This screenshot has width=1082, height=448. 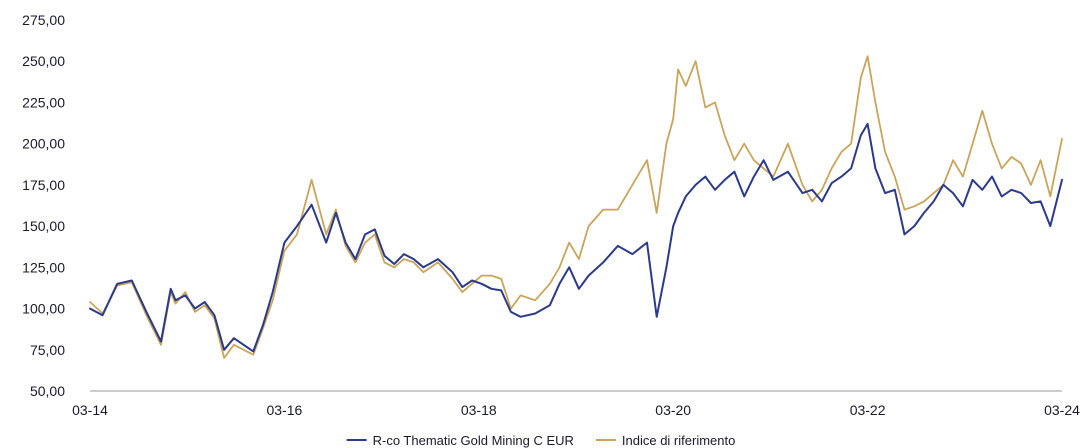 What do you see at coordinates (43, 267) in the screenshot?
I see `y-tick-label: 125,00` at bounding box center [43, 267].